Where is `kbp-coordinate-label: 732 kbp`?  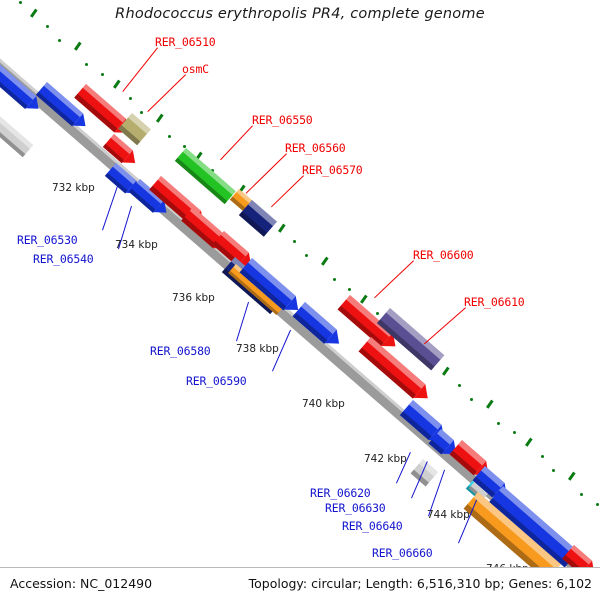 kbp-coordinate-label: 732 kbp is located at coordinates (73, 188).